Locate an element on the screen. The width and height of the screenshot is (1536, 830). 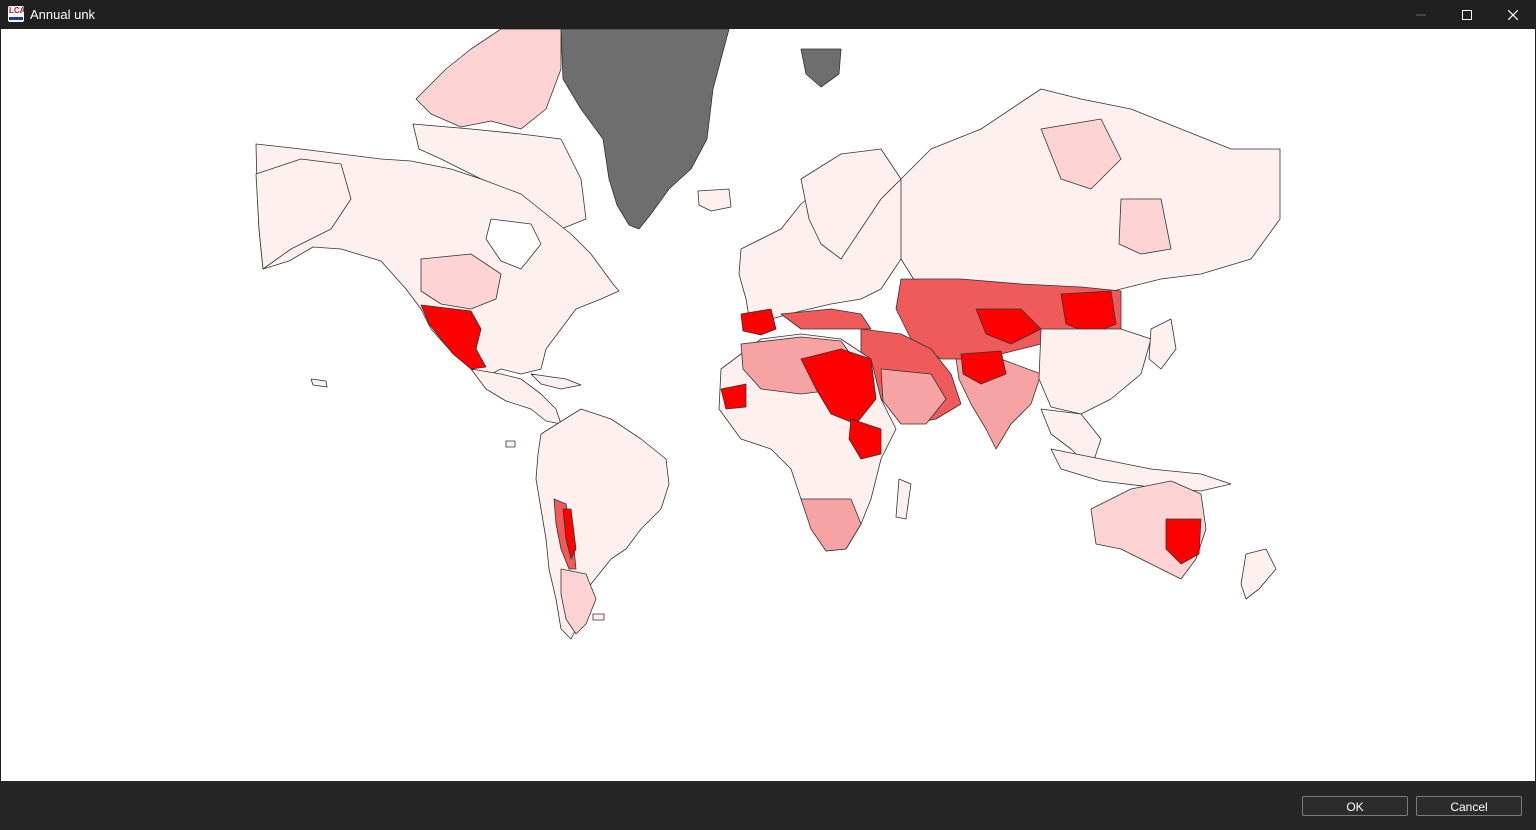
patagonia-region is located at coordinates (578, 601).